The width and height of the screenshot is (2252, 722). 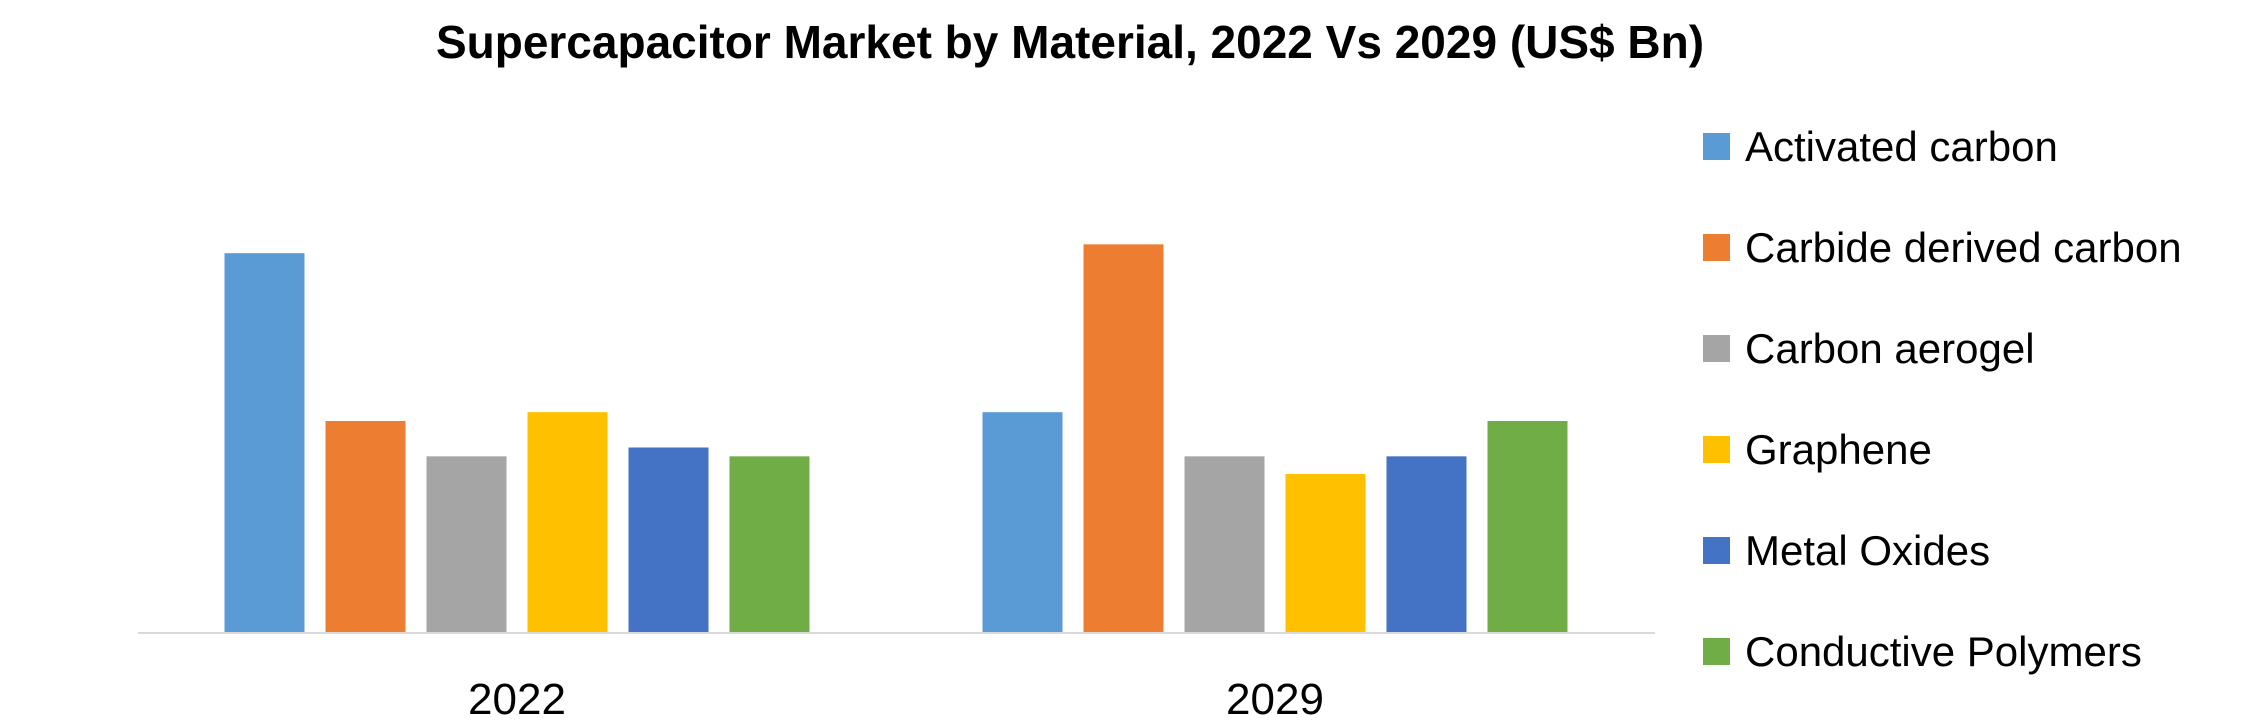 I want to click on legend-item: Metal Oxides, so click(x=1846, y=550).